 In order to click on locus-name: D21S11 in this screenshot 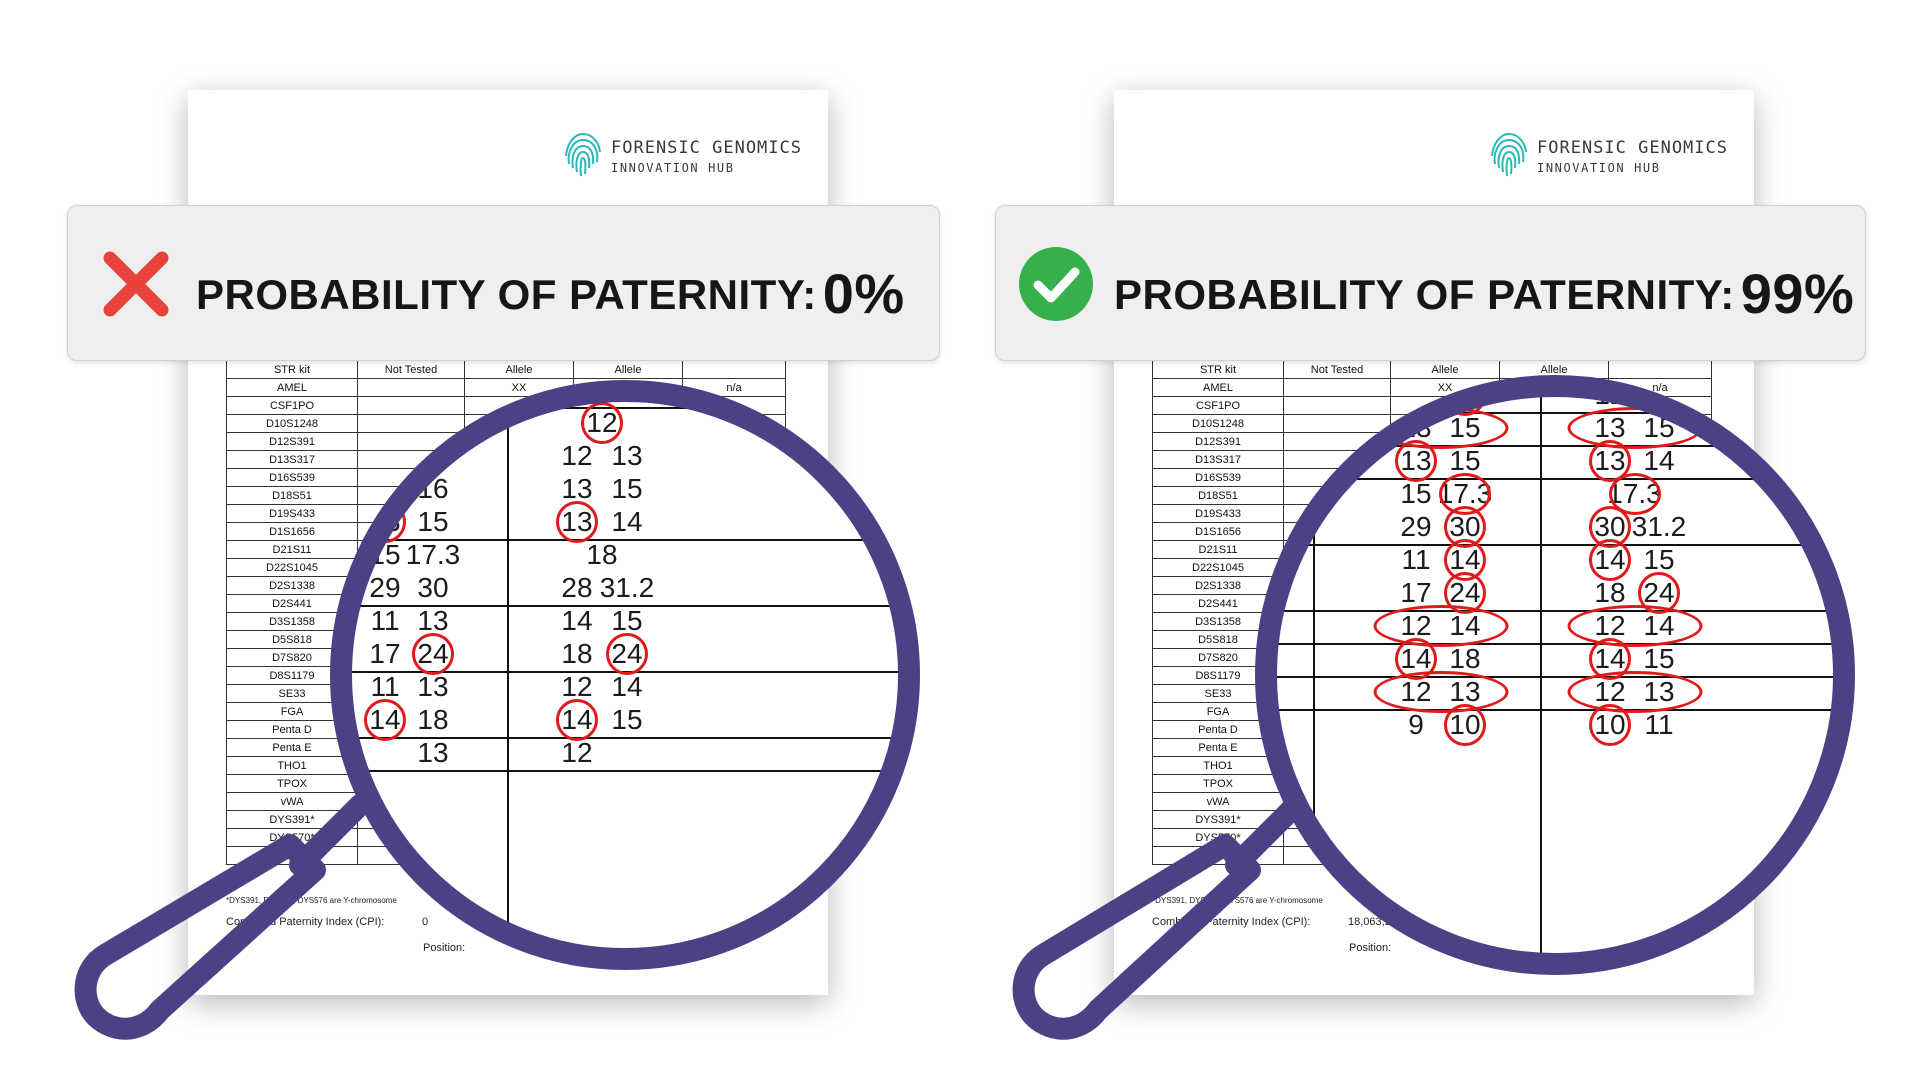, I will do `click(292, 549)`.